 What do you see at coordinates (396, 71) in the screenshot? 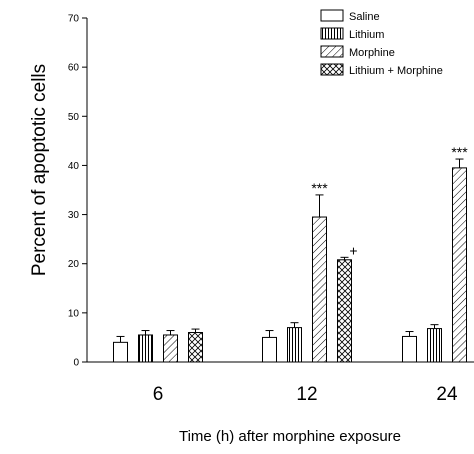
I see `legend-label: Lithium + Morphine` at bounding box center [396, 71].